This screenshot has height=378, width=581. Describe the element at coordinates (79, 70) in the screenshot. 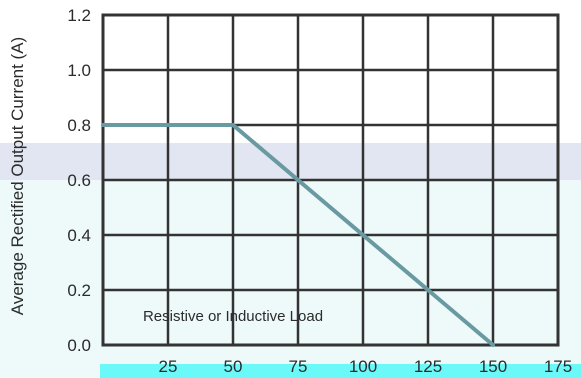

I see `y-tick-label: 1.0` at that location.